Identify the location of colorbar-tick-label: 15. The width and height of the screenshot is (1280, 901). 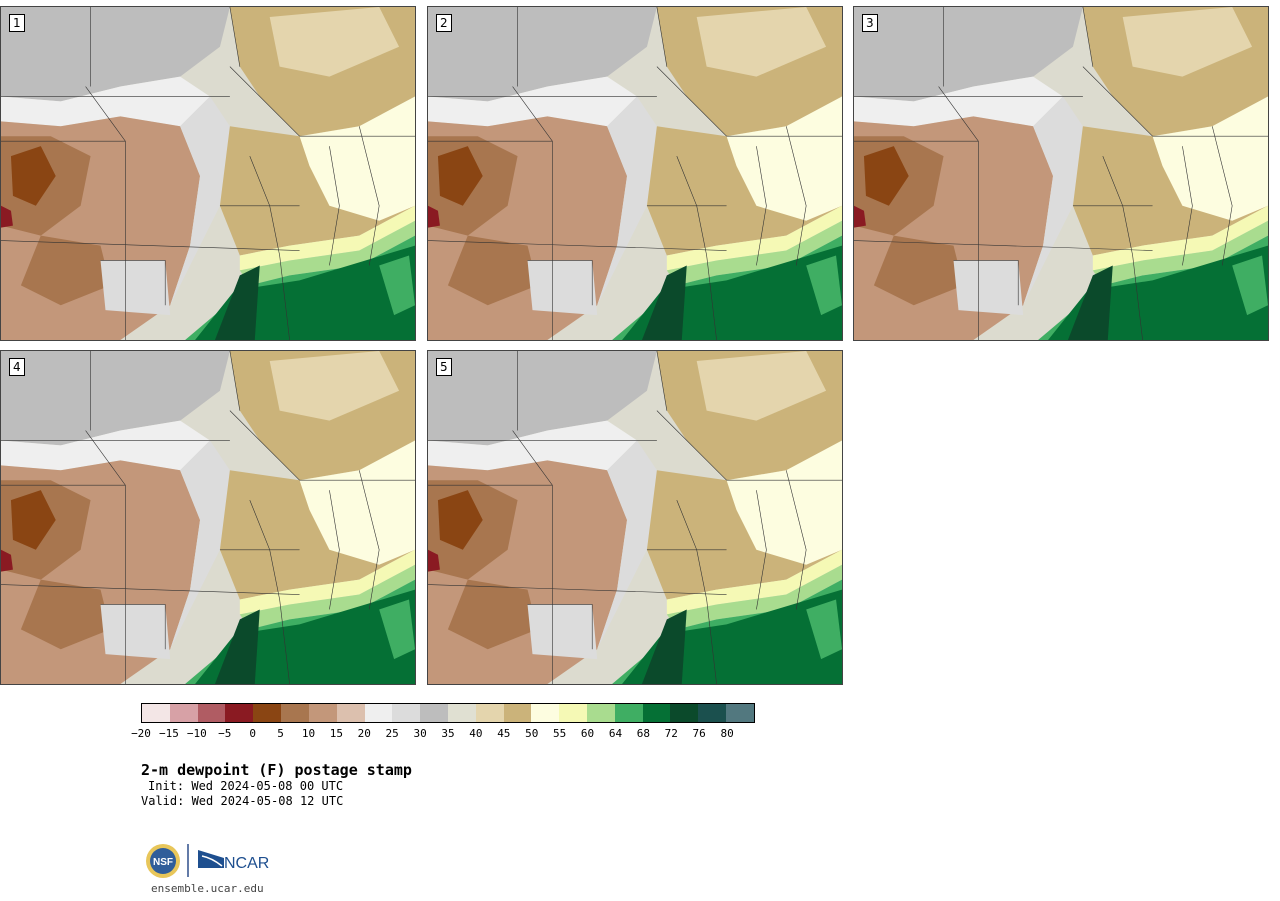
(336, 733).